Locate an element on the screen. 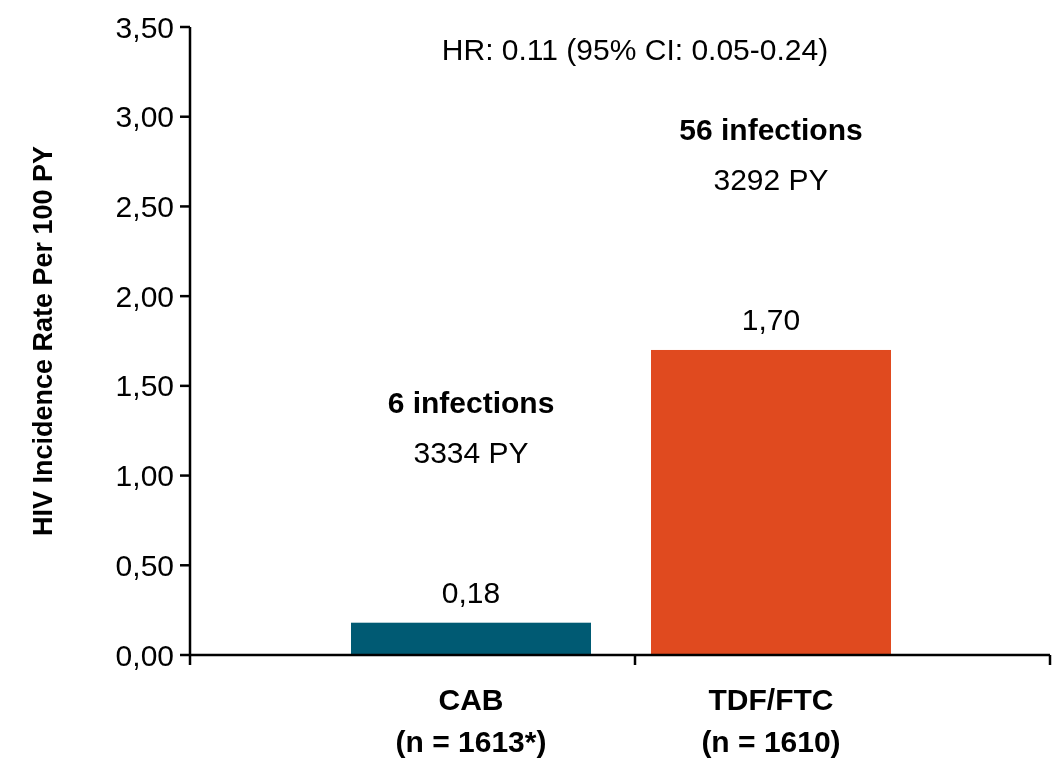 Image resolution: width=1061 pixels, height=767 pixels. y-tick-label: 0,00 is located at coordinates (144, 655).